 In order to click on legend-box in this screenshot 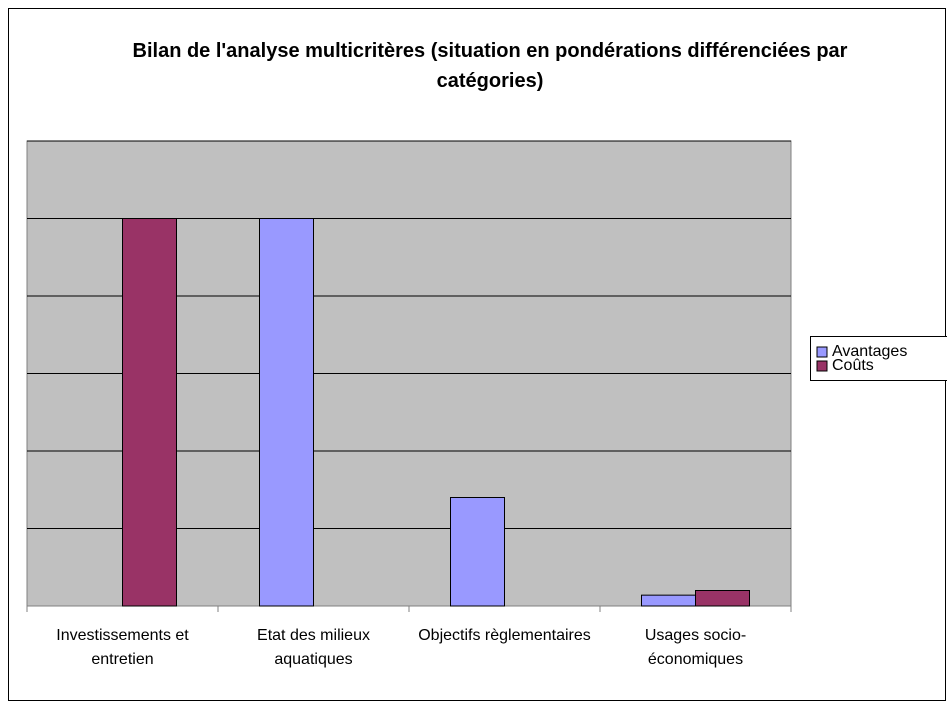, I will do `click(878, 358)`.